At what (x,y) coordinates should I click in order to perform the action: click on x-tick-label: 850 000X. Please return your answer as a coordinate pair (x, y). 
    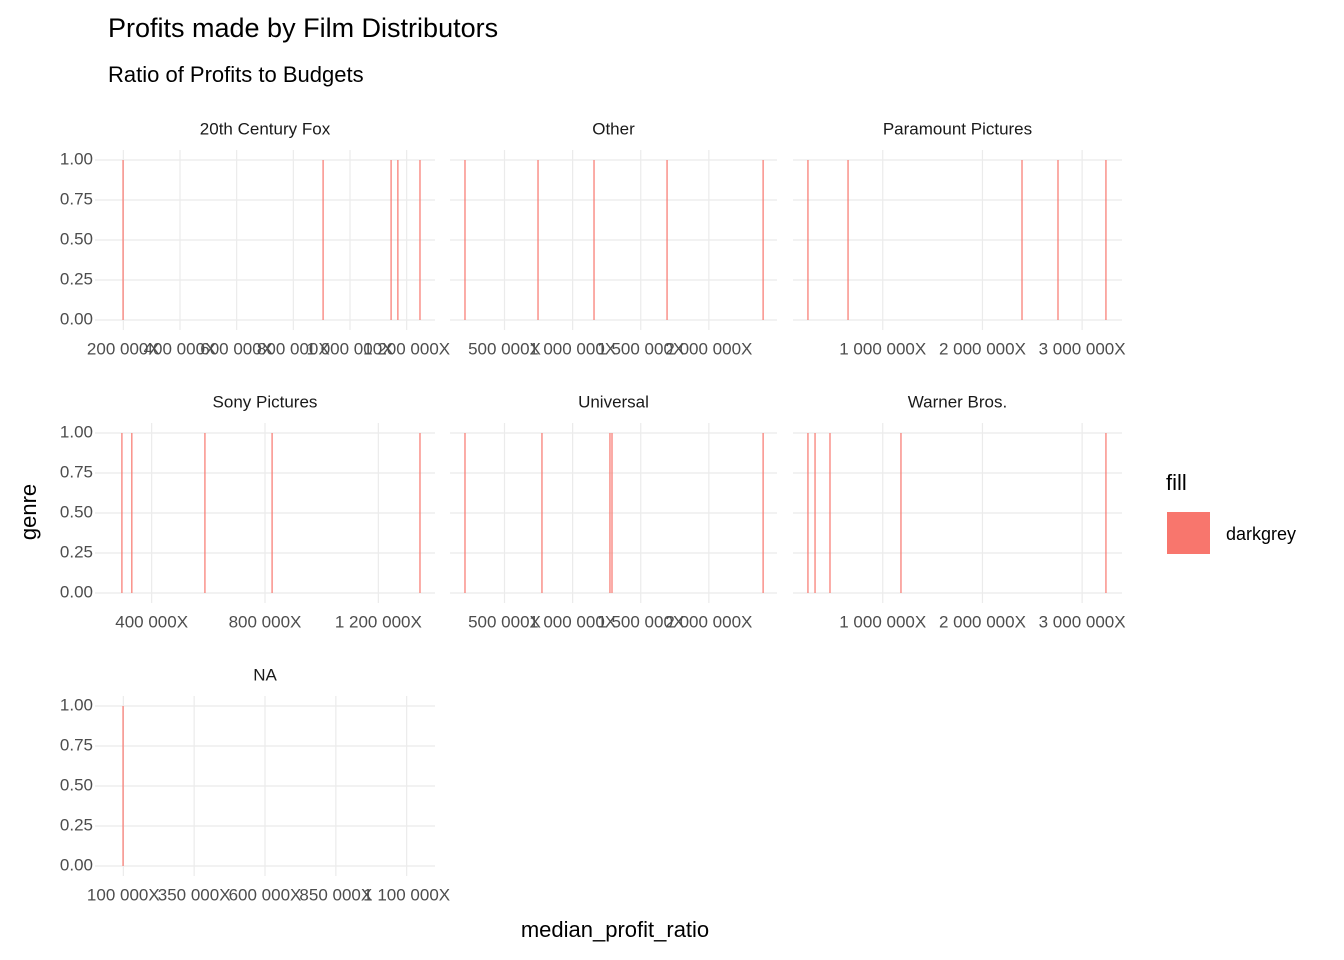
    Looking at the image, I should click on (335, 894).